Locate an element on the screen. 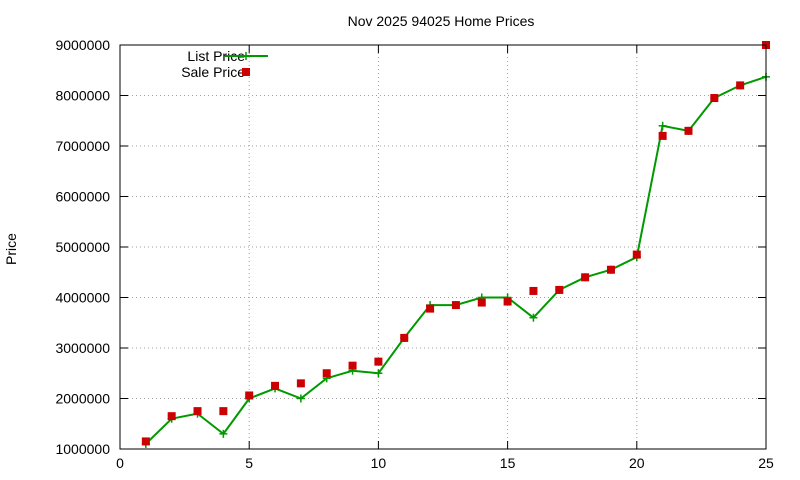 The height and width of the screenshot is (480, 800). y-tick-label: 8000000 is located at coordinates (82, 96).